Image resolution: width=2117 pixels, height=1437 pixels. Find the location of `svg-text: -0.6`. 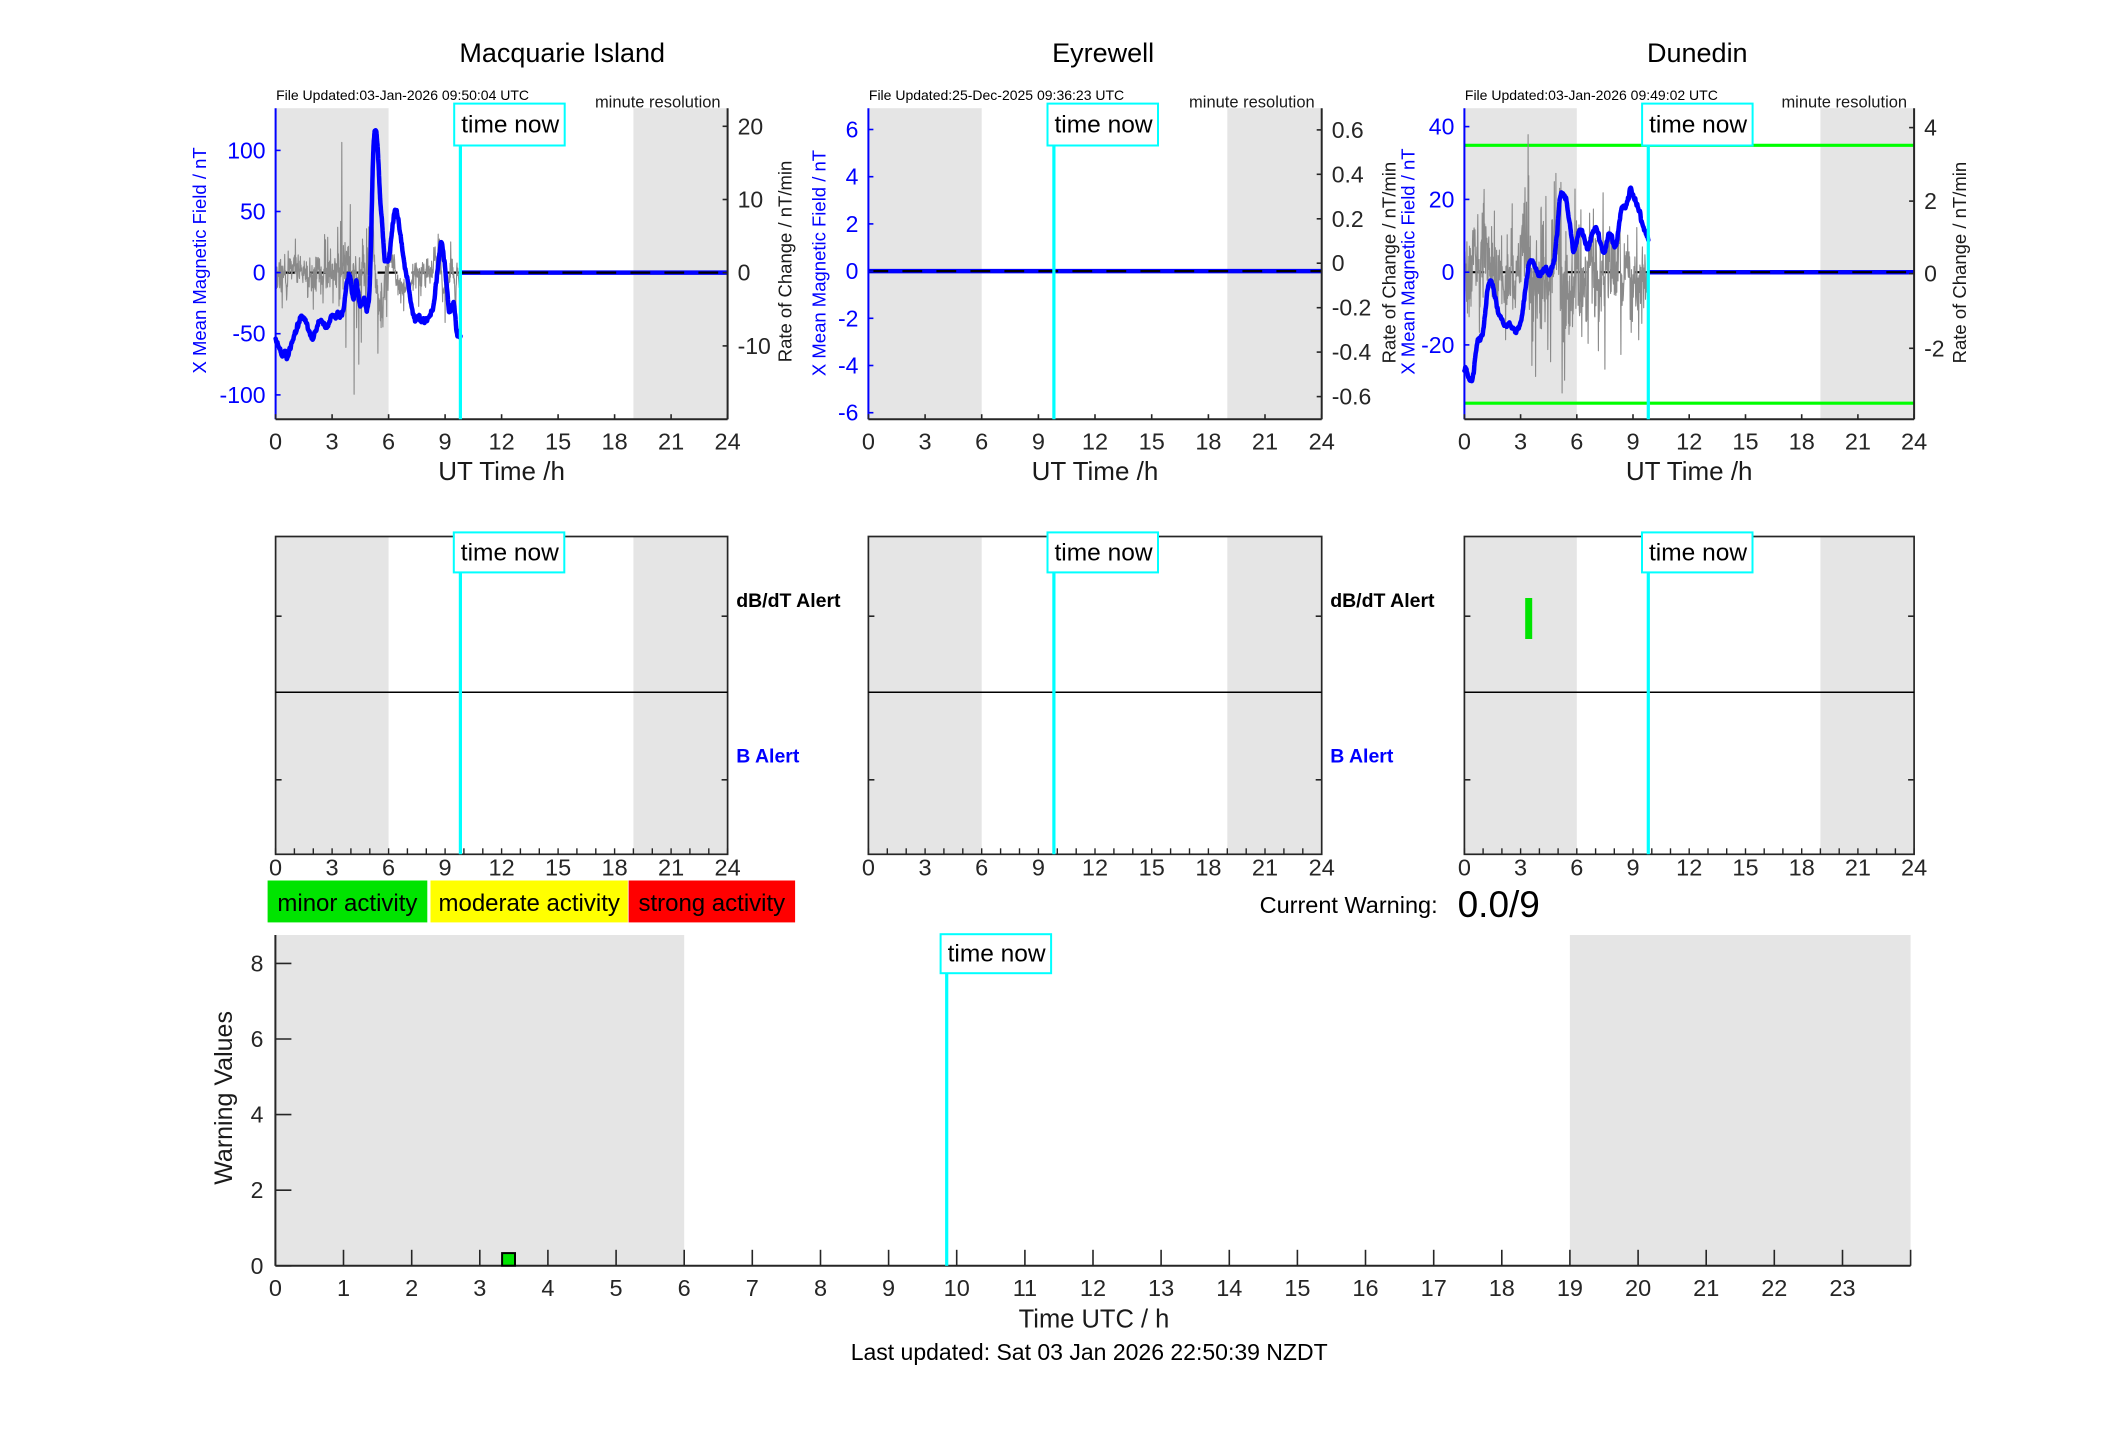

svg-text: -0.6 is located at coordinates (1352, 397).